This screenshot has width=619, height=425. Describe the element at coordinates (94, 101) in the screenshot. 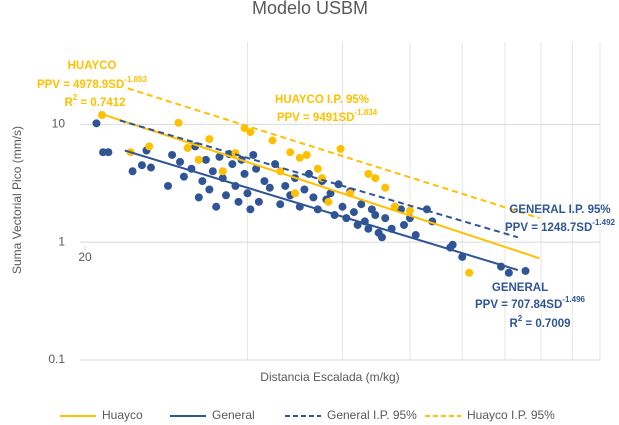

I see `annotation: R2 = 0.7412` at that location.